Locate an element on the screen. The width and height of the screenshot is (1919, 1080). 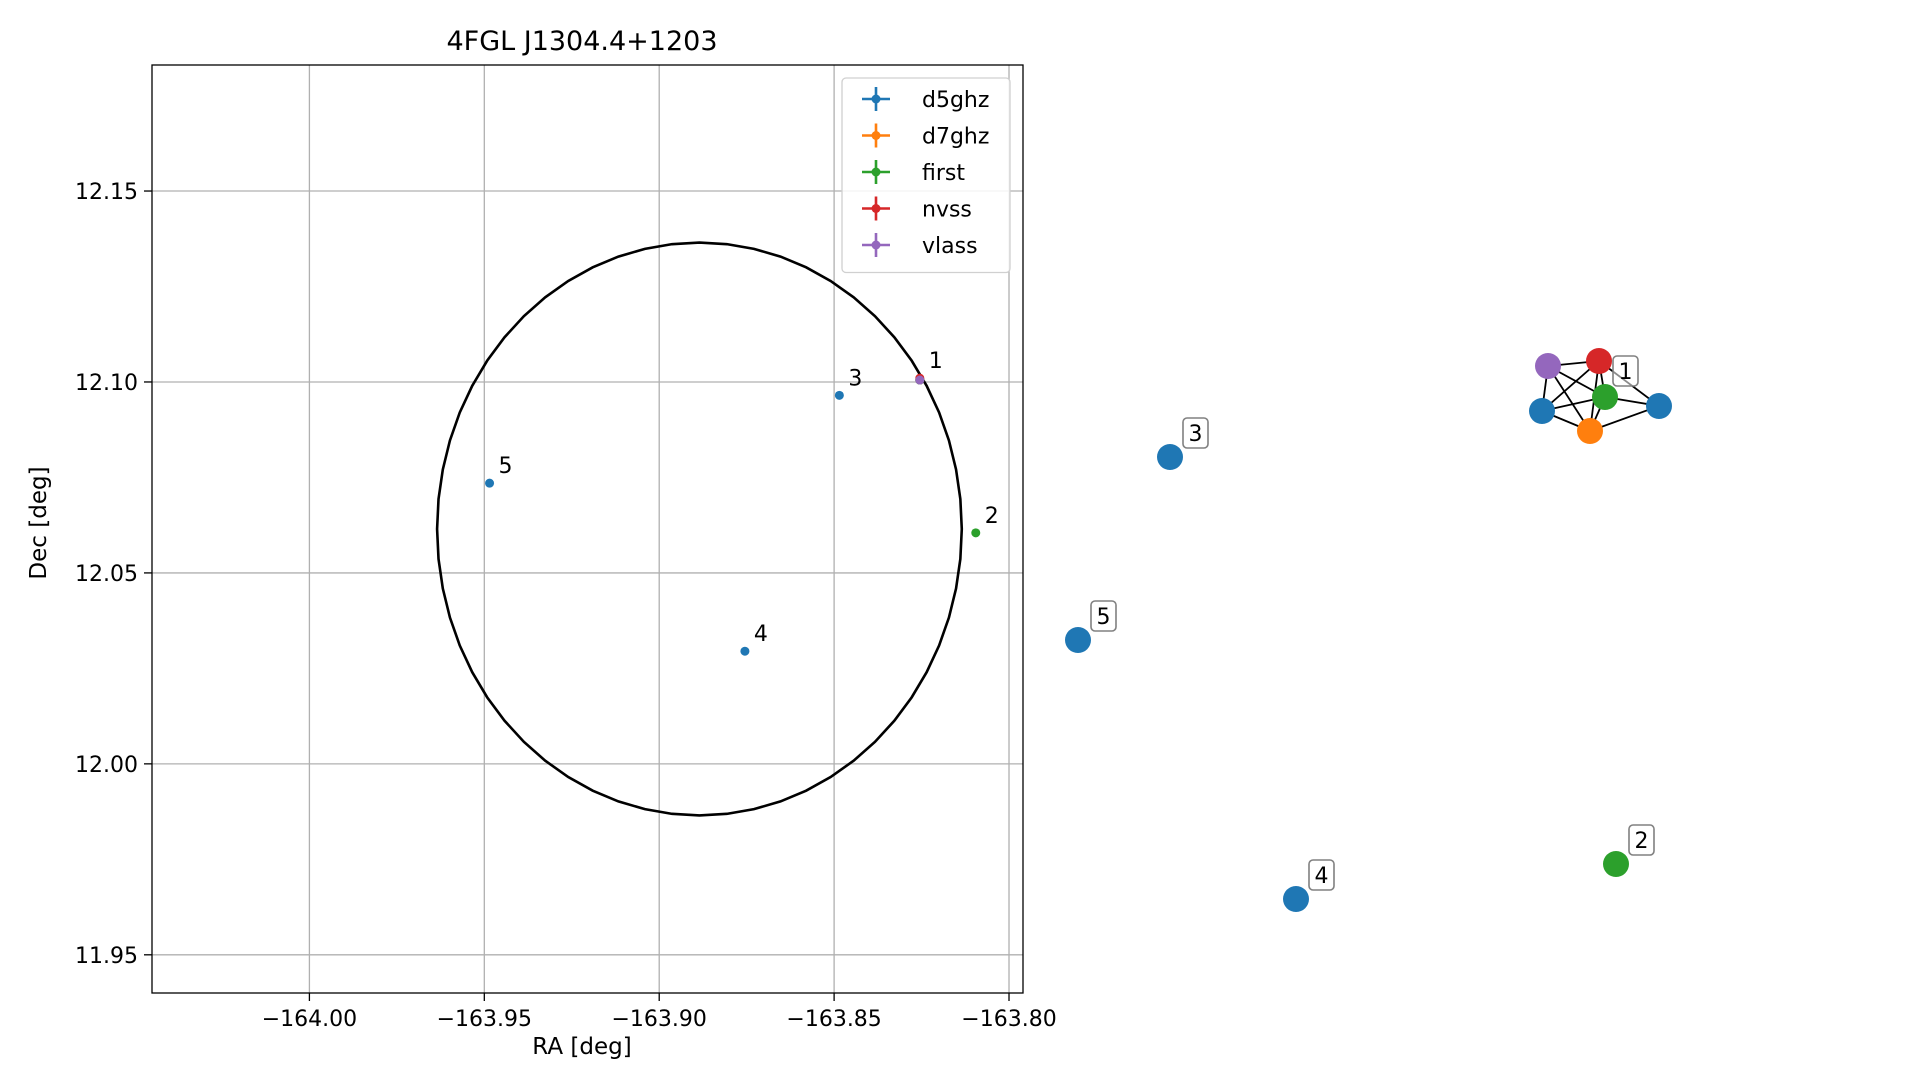
network-label: 2 is located at coordinates (1642, 841).